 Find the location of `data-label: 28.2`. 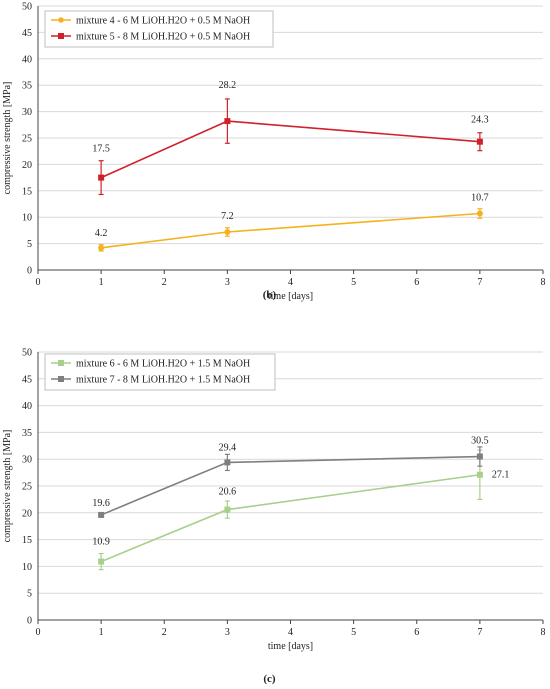

data-label: 28.2 is located at coordinates (228, 85).